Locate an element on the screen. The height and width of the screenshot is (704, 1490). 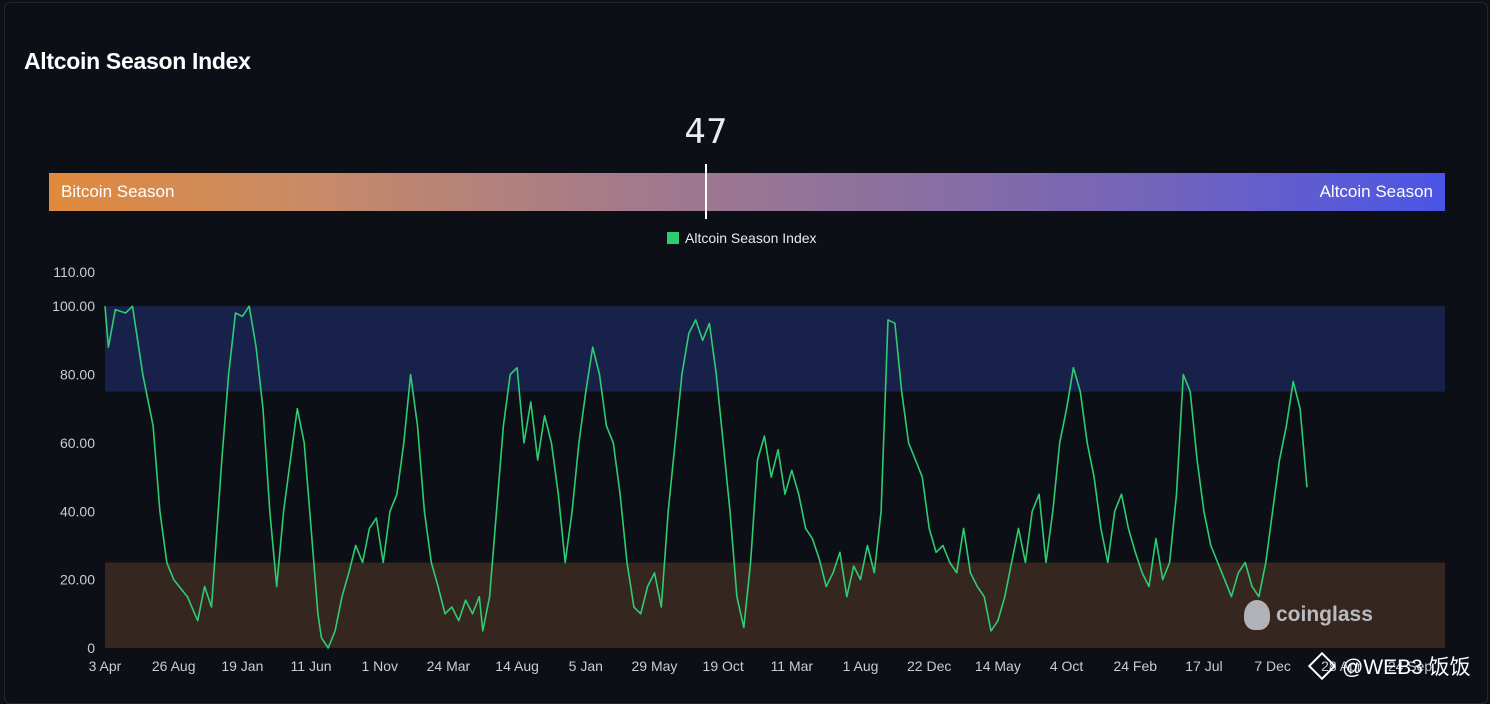
x-tick-label: 5 Jan is located at coordinates (586, 666).